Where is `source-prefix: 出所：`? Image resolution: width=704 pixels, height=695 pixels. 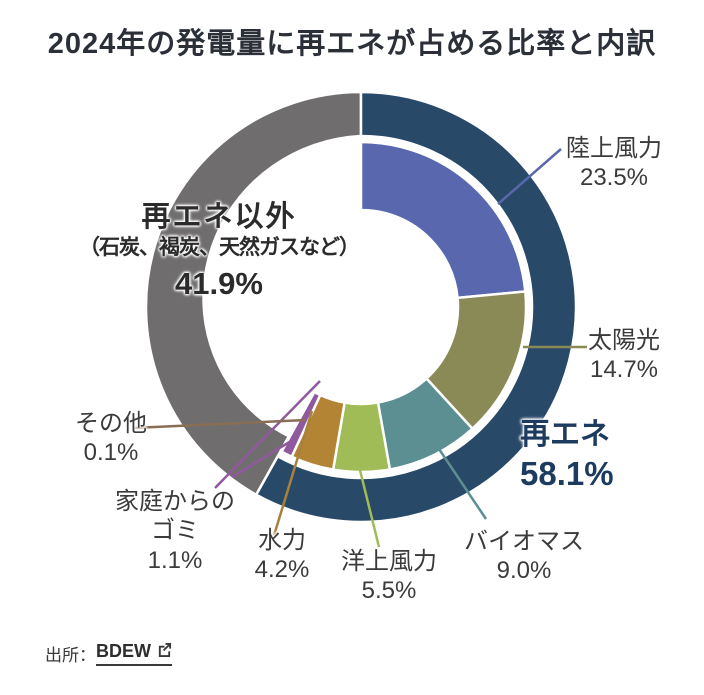
source-prefix: 出所： is located at coordinates (70, 655).